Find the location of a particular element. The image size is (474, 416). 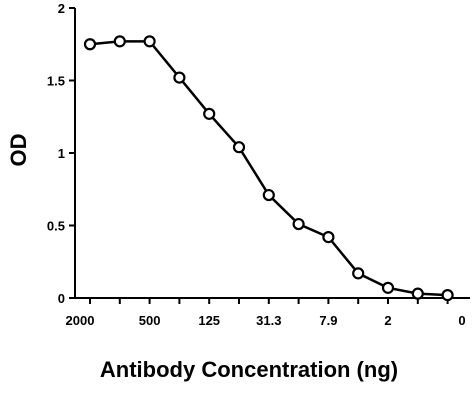

x-tick-label: 31.3 is located at coordinates (268, 320).